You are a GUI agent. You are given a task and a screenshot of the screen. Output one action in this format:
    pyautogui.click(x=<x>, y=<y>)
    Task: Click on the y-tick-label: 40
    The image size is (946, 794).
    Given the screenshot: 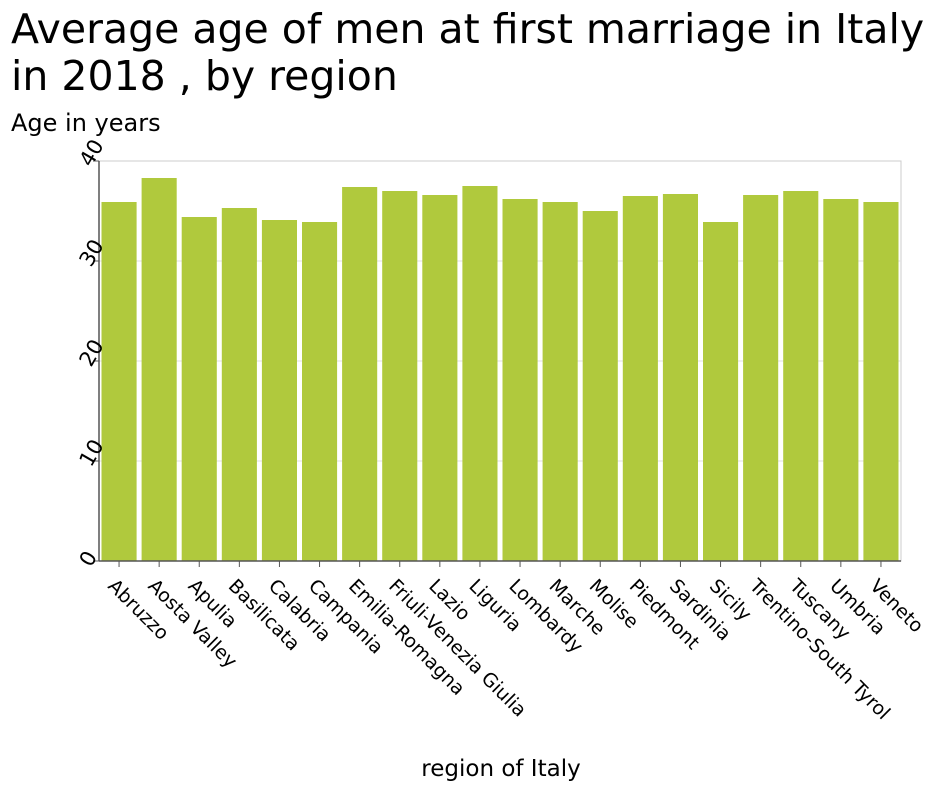 What is the action you would take?
    pyautogui.click(x=92, y=152)
    